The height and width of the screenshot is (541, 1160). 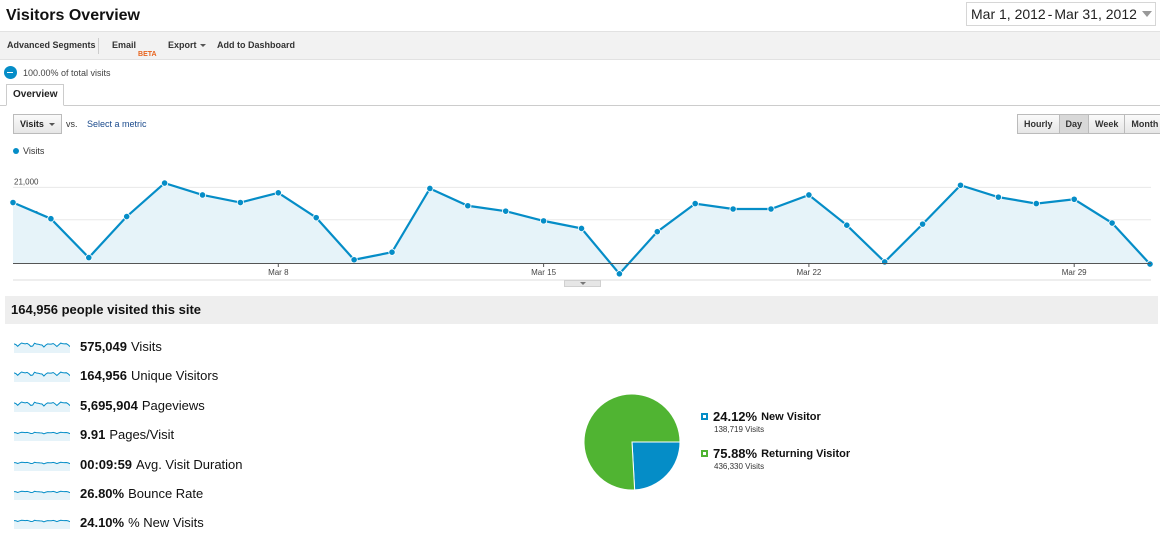 I want to click on visitor-type-pie, so click(x=632, y=442).